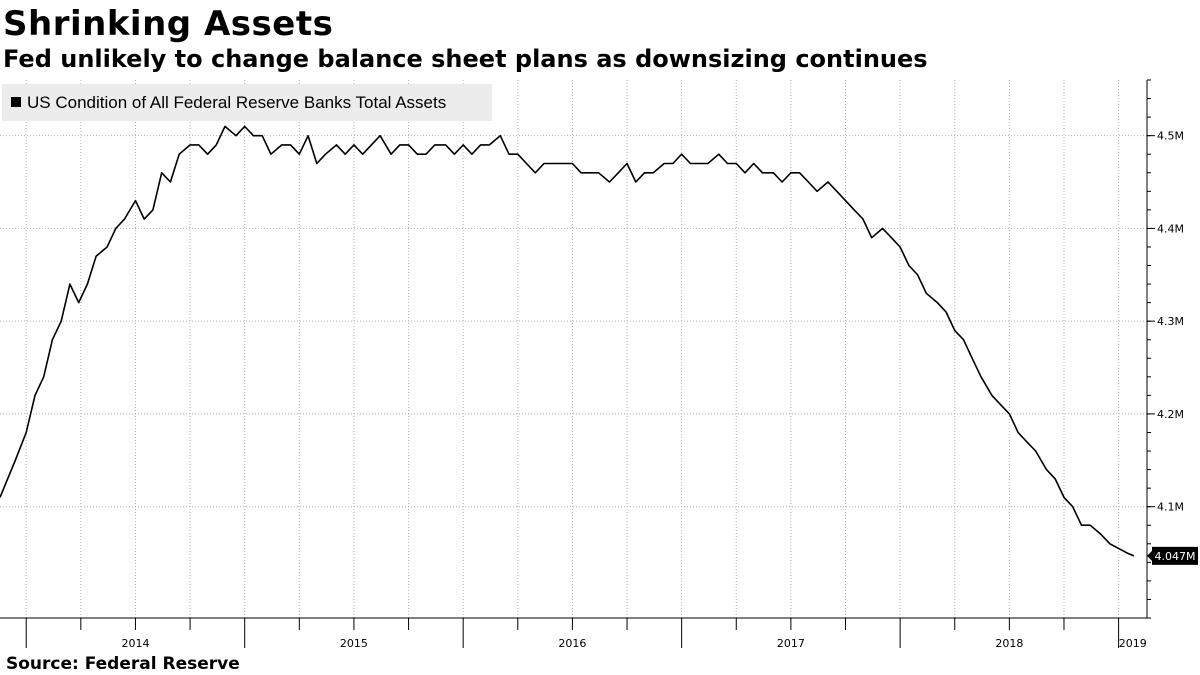  I want to click on x-tick-label: 2014, so click(135, 643).